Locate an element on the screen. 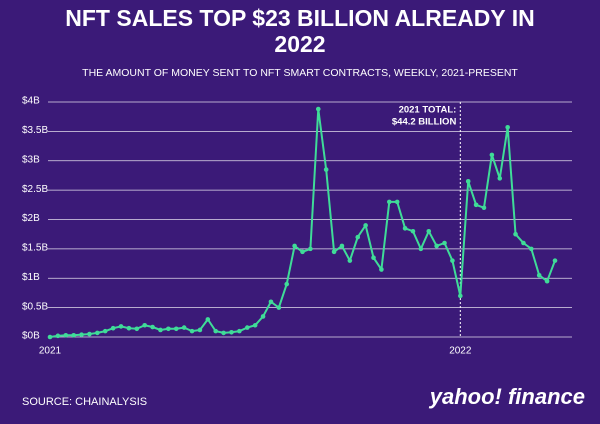 Image resolution: width=600 pixels, height=424 pixels. chart-title: NFT SALES TOP $23 BILLION ALREADY IN is located at coordinates (299, 18).